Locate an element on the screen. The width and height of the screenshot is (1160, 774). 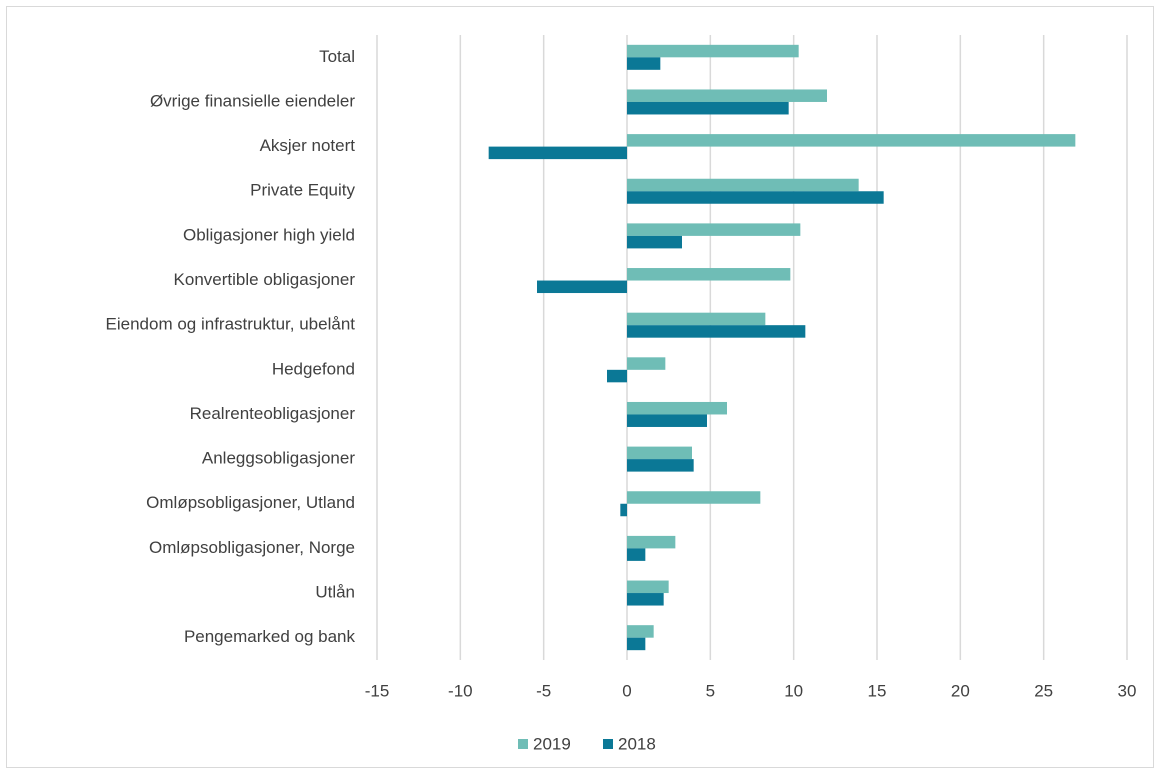
y-tick-label: Hedgefond is located at coordinates (313, 368).